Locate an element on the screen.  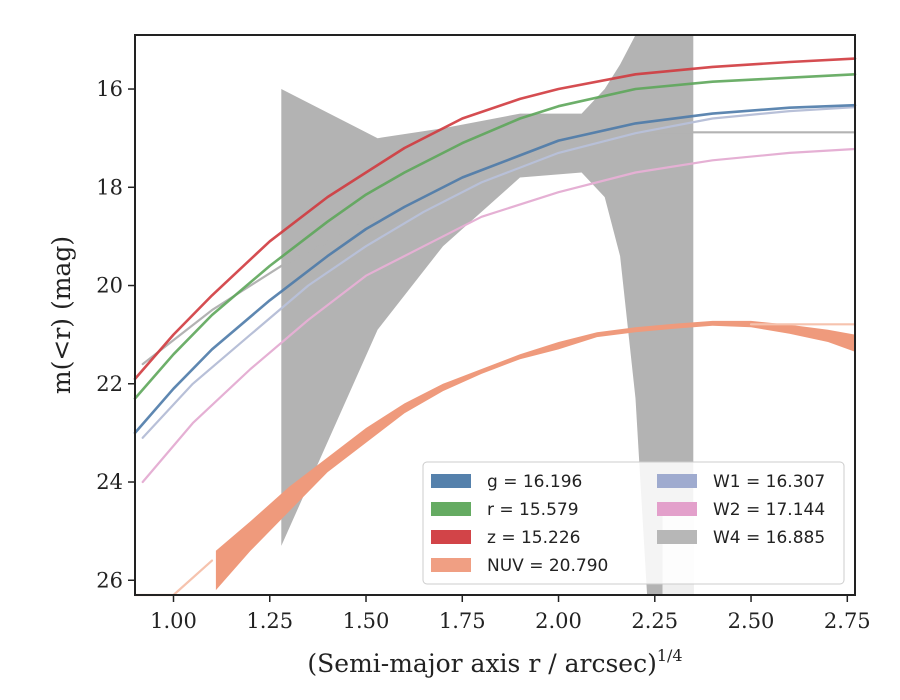
x-tick-label-5: 2.25 is located at coordinates (654, 621).